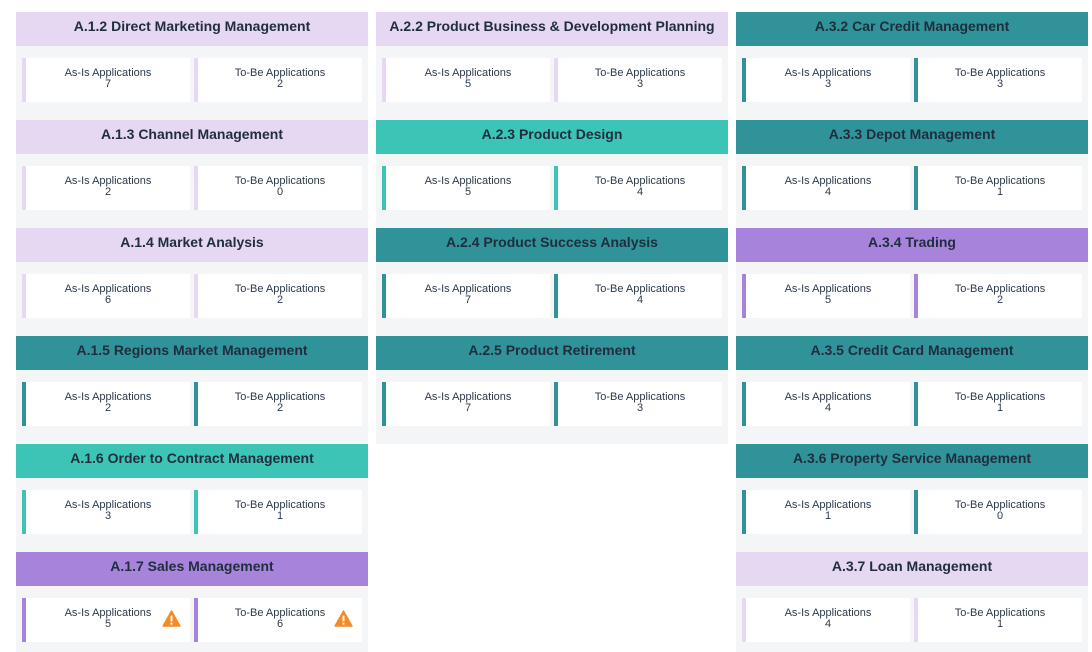  What do you see at coordinates (192, 137) in the screenshot?
I see `capability-title: A.1.3 Channel Management` at bounding box center [192, 137].